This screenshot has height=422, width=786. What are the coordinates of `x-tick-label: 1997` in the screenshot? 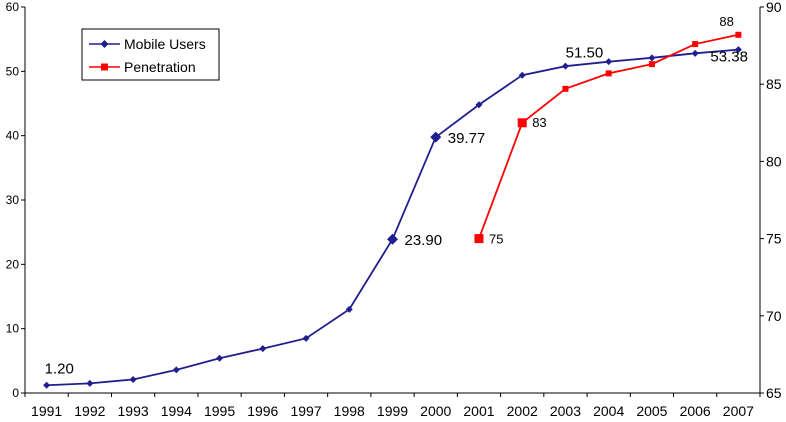 It's located at (305, 411).